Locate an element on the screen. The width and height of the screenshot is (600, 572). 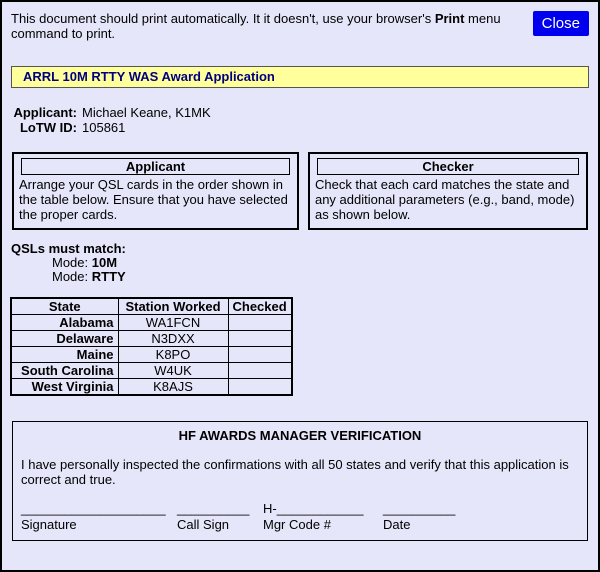
signature-label: Signature is located at coordinates (49, 524).